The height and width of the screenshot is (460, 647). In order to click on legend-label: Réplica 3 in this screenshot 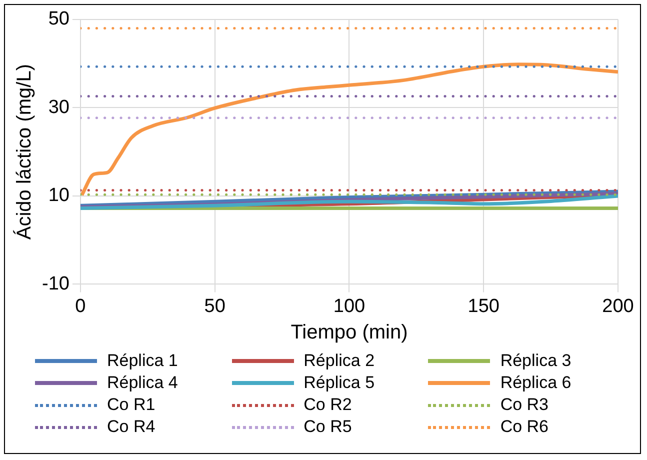, I will do `click(536, 361)`.